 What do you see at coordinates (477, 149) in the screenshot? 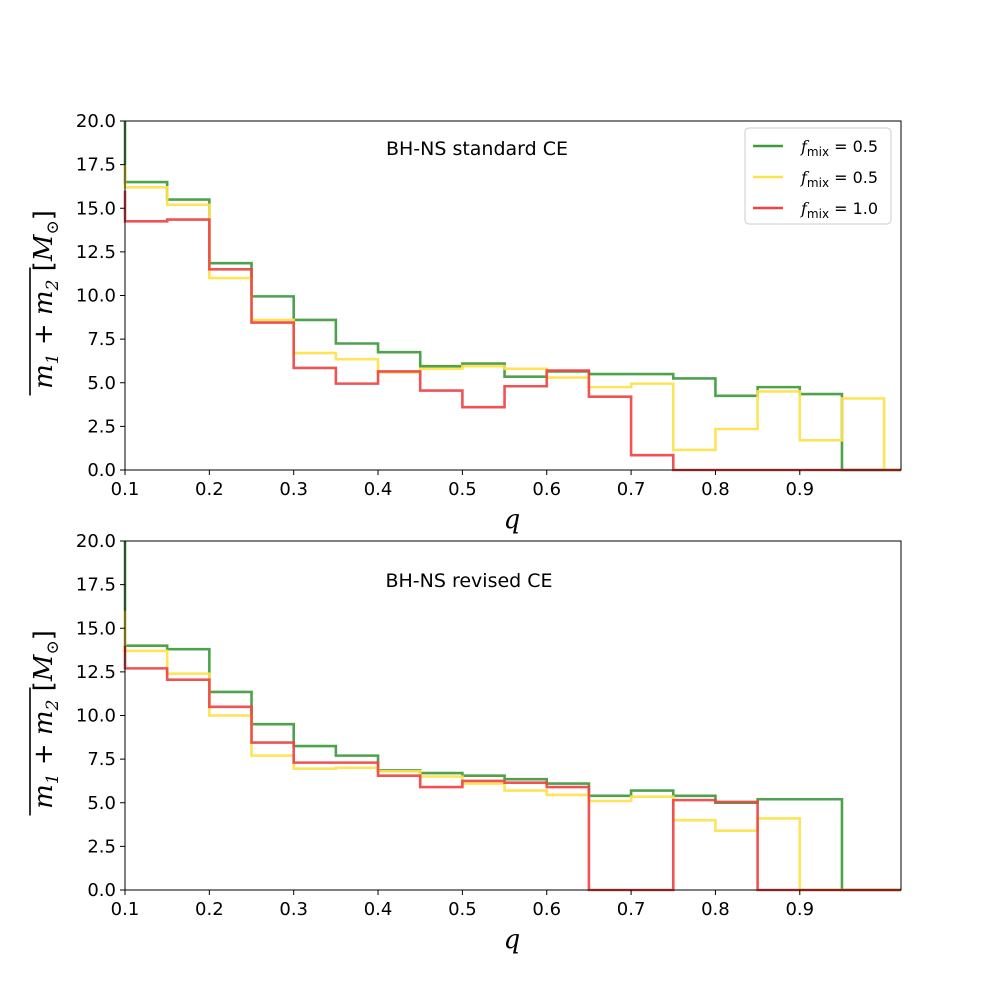
I see `chart-title: BH-NS standard CE` at bounding box center [477, 149].